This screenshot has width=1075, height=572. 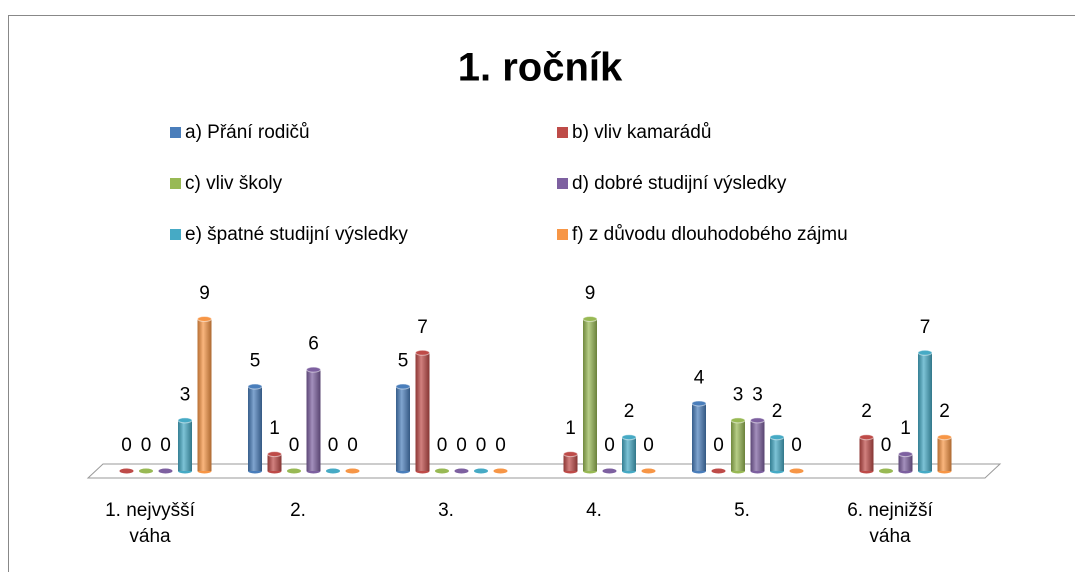 What do you see at coordinates (738, 394) in the screenshot?
I see `data-label: 3` at bounding box center [738, 394].